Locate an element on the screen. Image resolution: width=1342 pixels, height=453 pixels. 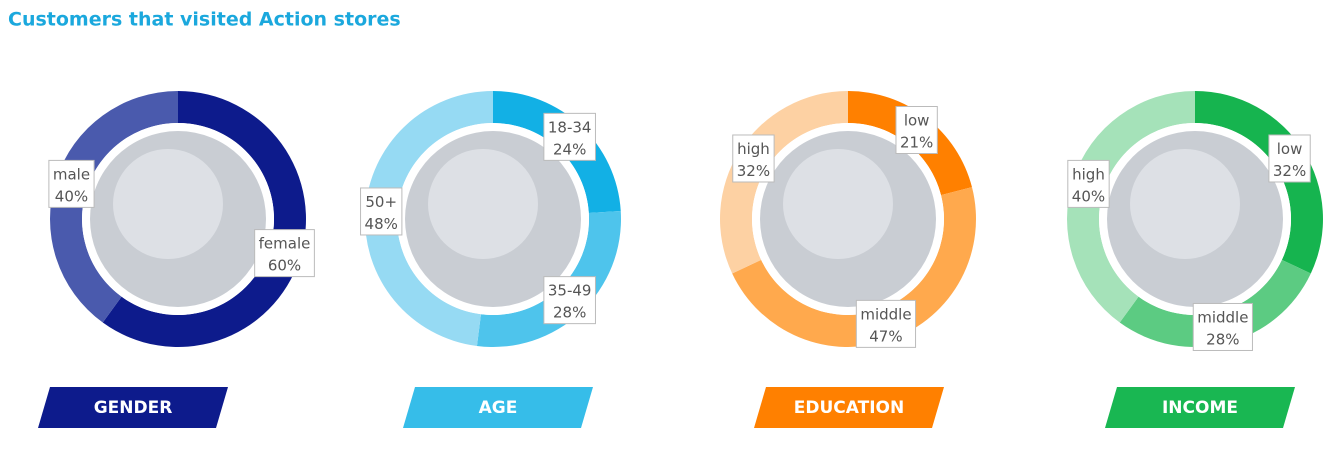
data-label: middle 47% is located at coordinates (886, 323).